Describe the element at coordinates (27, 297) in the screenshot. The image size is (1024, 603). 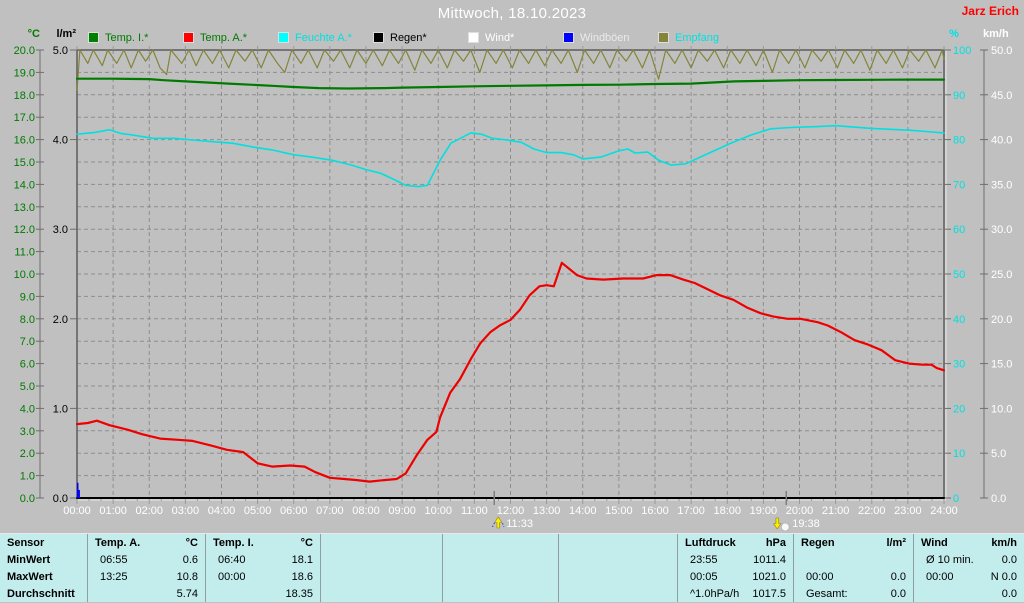
I see `axis-tick-label: 9.0` at that location.